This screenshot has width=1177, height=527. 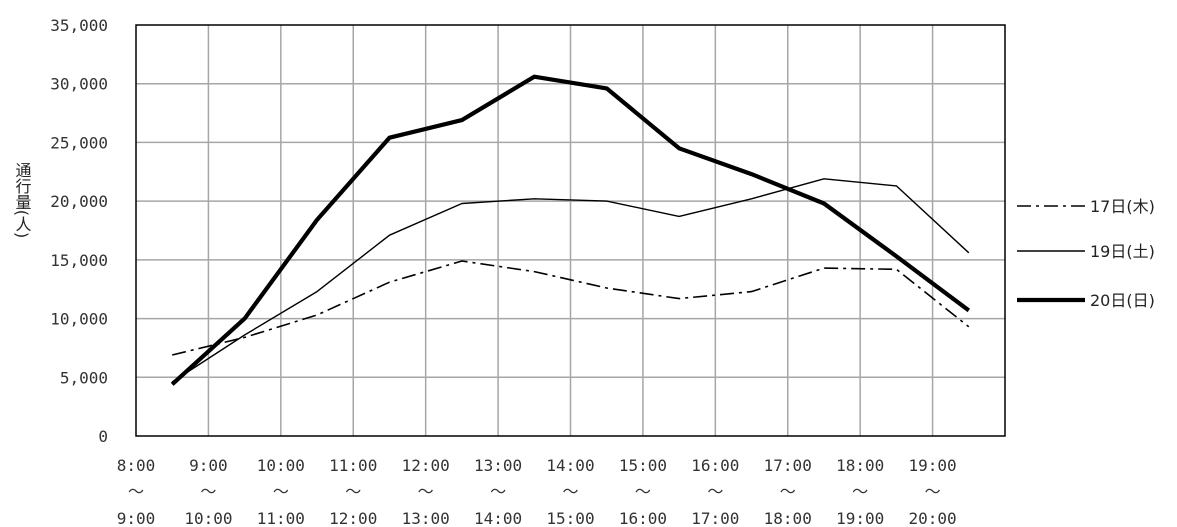 What do you see at coordinates (136, 465) in the screenshot?
I see `x-tick-label: 8:00` at bounding box center [136, 465].